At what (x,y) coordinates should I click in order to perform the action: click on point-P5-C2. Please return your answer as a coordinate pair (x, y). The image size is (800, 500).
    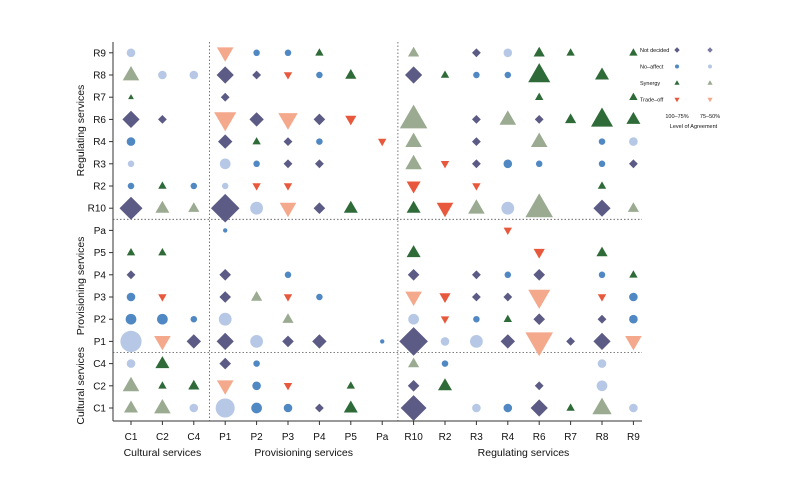
    Looking at the image, I should click on (350, 385).